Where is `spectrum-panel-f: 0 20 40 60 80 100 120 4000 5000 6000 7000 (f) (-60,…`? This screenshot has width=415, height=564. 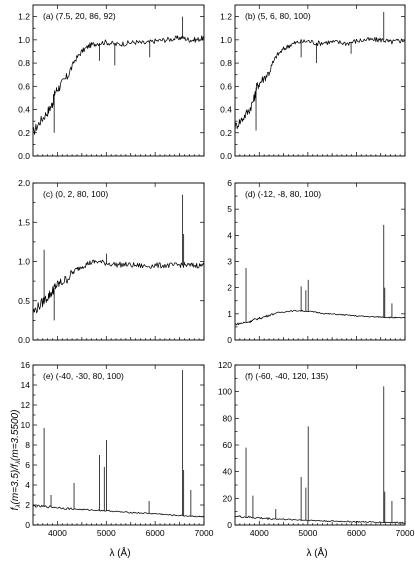
spectrum-panel-f: 0 20 40 60 80 100 120 4000 5000 6000 7000 (f) (-60,… is located at coordinates (316, 449).